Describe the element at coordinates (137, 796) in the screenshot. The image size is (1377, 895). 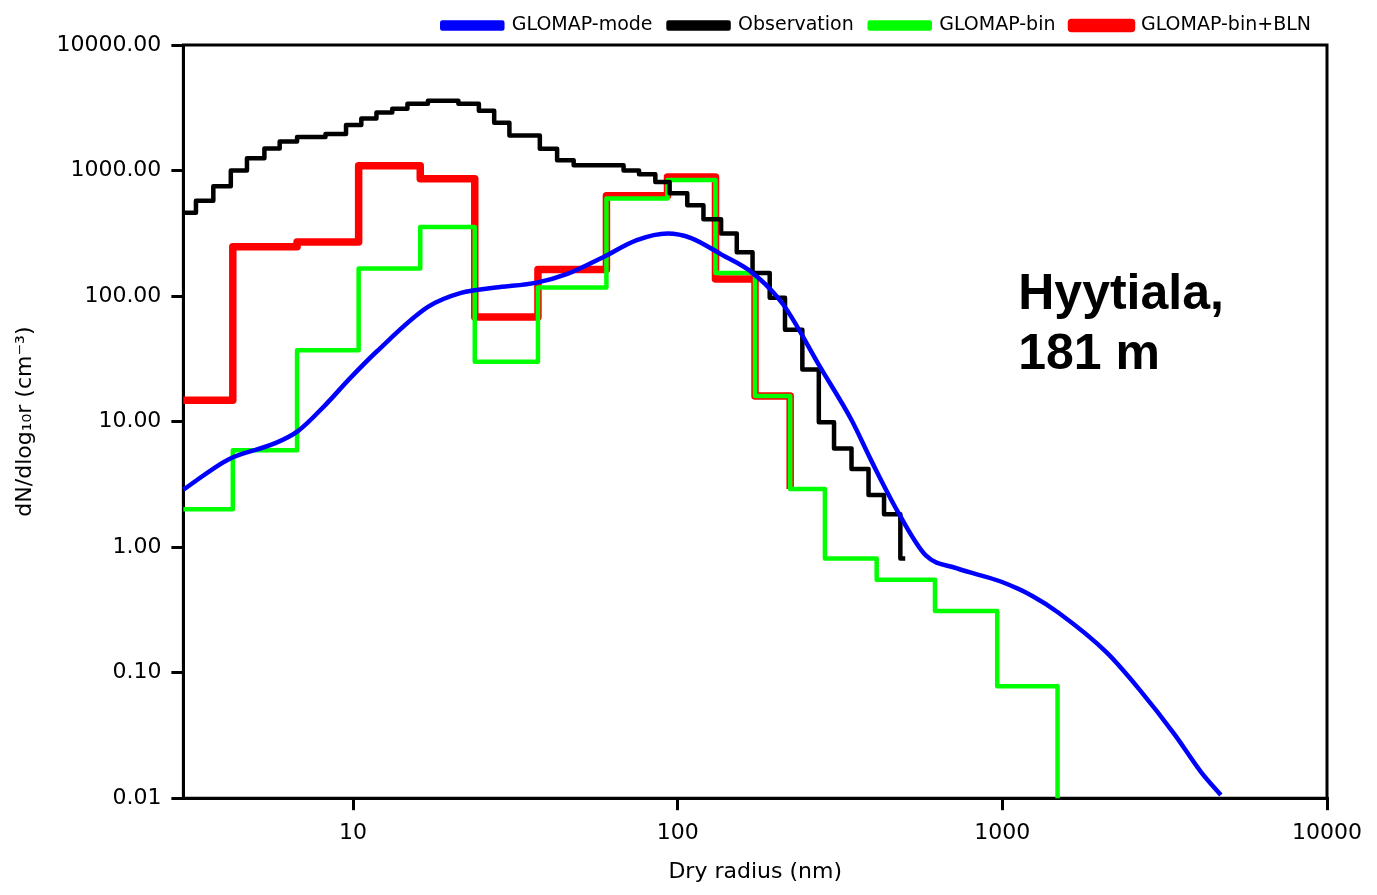
I see `y-tick-label: 0.01` at that location.